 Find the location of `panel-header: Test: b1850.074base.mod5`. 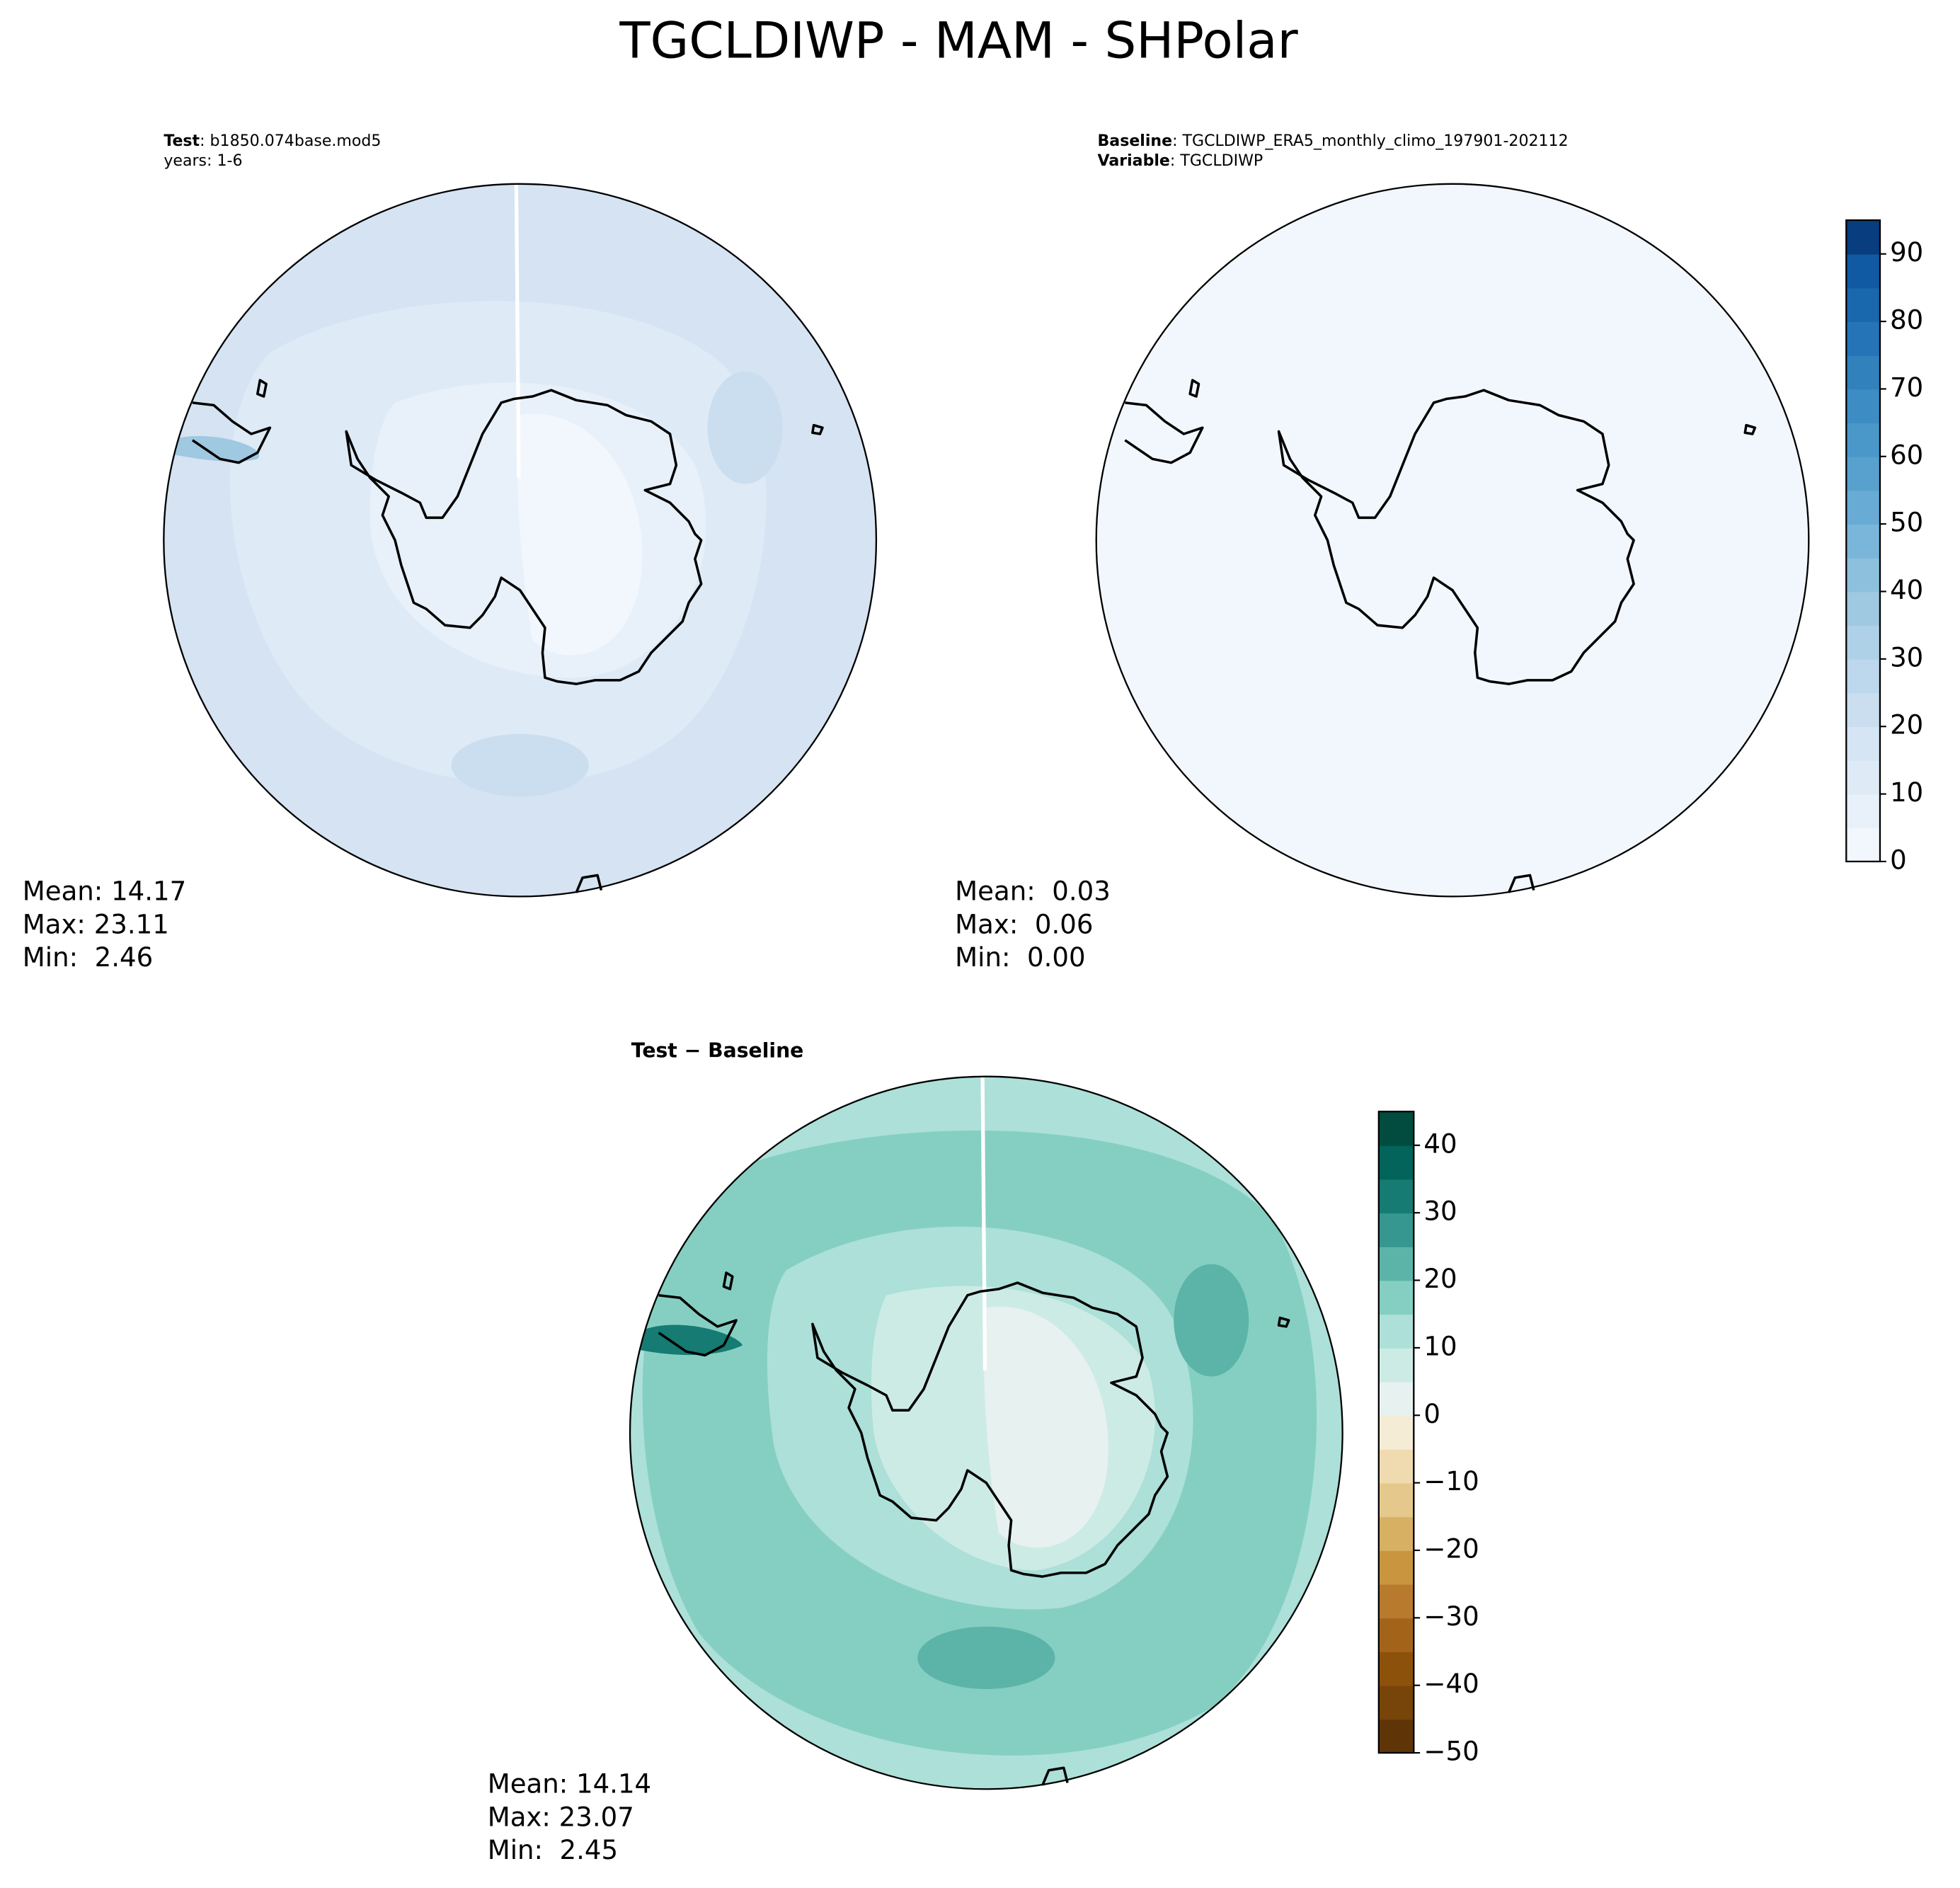

panel-header: Test: b1850.074base.mod5 is located at coordinates (272, 141).